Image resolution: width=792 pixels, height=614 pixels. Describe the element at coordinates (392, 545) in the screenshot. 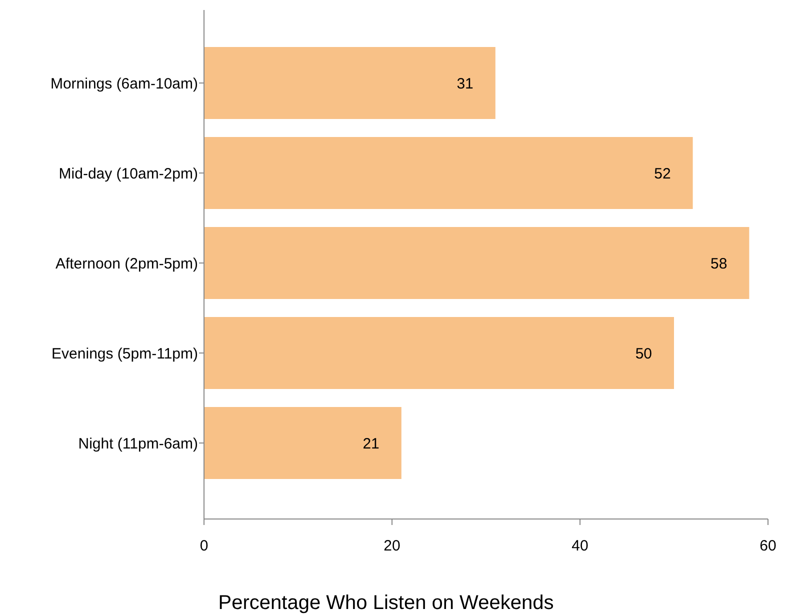

I see `x-tick-label: 20` at that location.